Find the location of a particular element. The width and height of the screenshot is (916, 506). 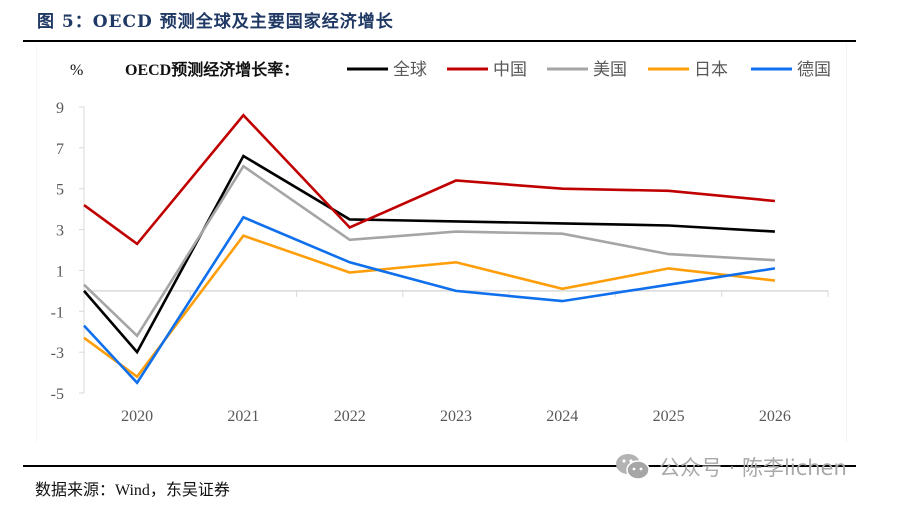

bottom-rule is located at coordinates (439, 466).